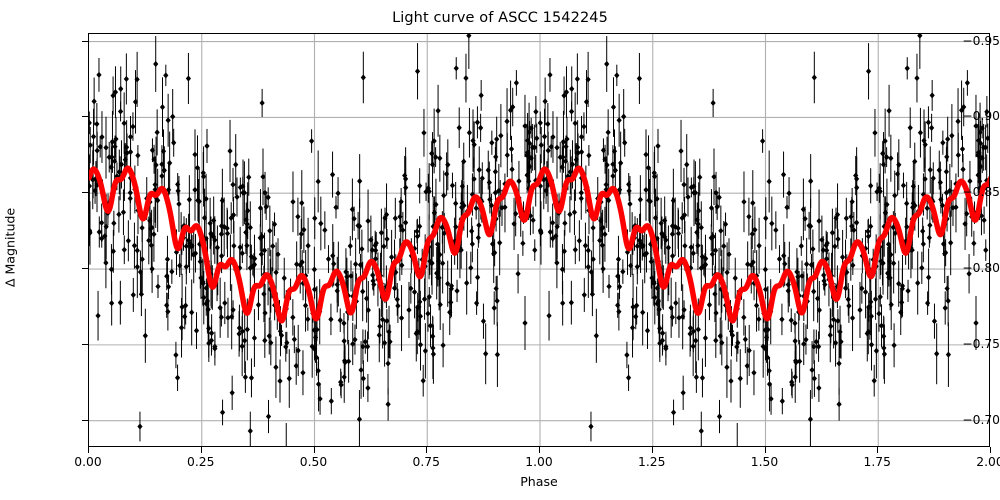 Image resolution: width=1000 pixels, height=500 pixels. What do you see at coordinates (981, 192) in the screenshot?
I see `y-tick-label: −0.85` at bounding box center [981, 192].